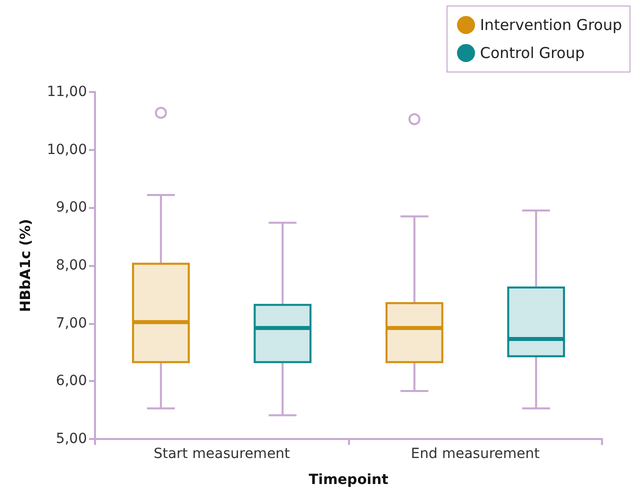 Image resolution: width=632 pixels, height=492 pixels. What do you see at coordinates (71, 381) in the screenshot?
I see `y-tick-label: 6,00` at bounding box center [71, 381].